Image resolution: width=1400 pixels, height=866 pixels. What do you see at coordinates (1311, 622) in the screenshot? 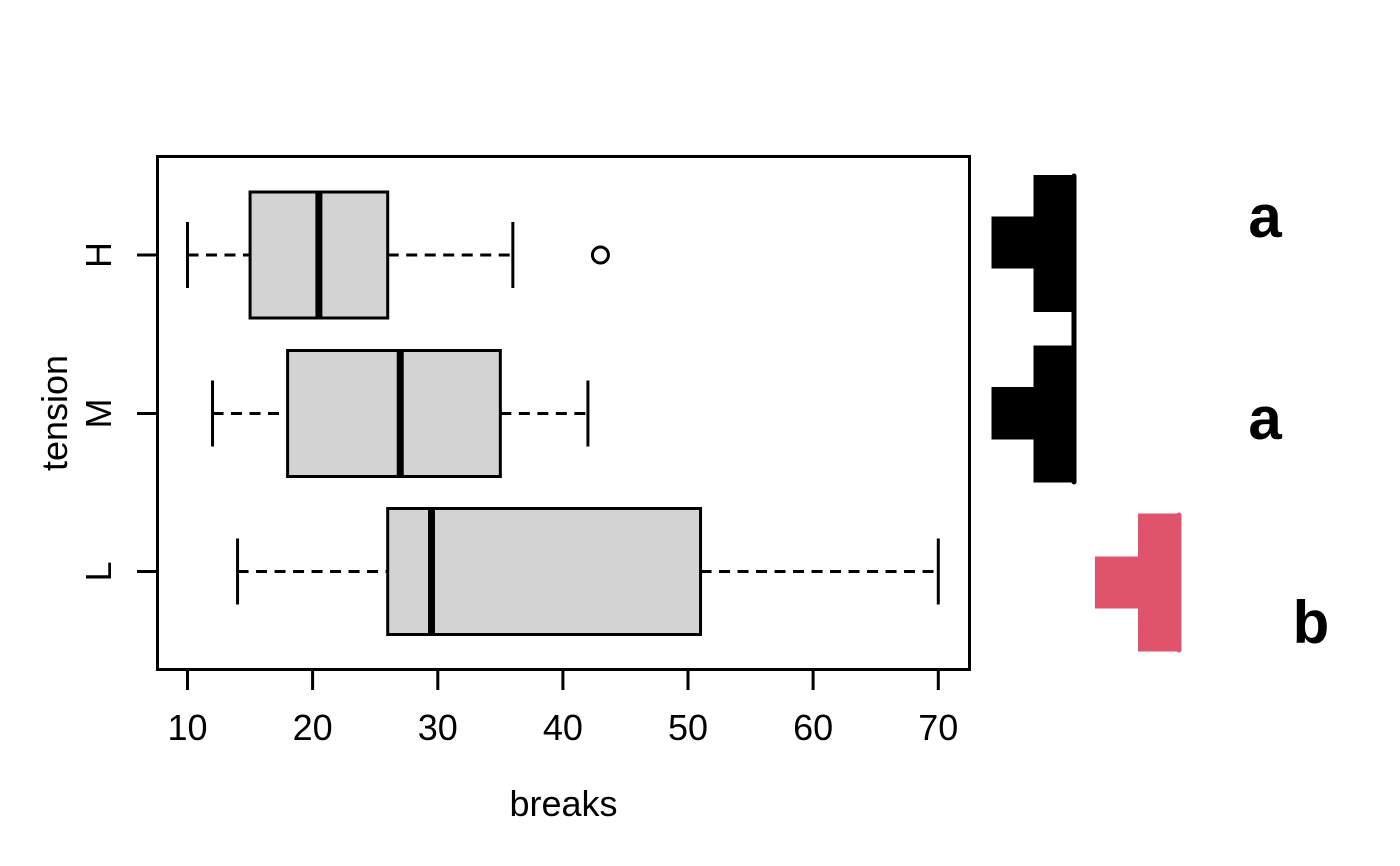
I see `significance-letter-L: b` at bounding box center [1311, 622].